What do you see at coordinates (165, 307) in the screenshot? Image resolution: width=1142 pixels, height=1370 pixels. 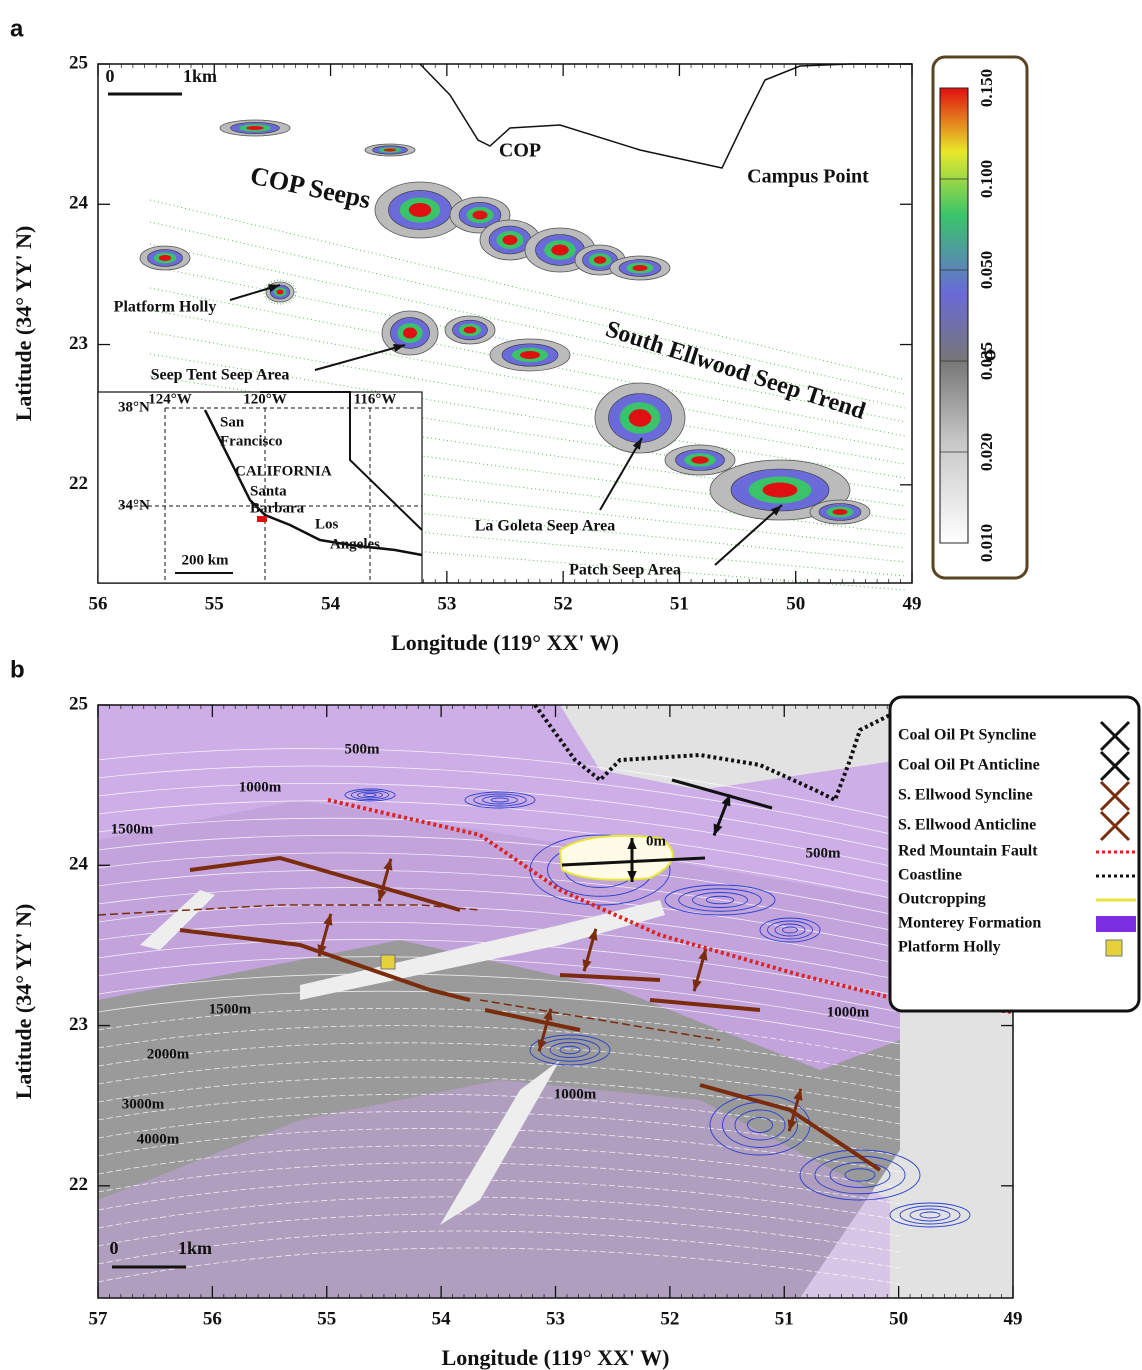 I see `annotation: Platform Holly` at bounding box center [165, 307].